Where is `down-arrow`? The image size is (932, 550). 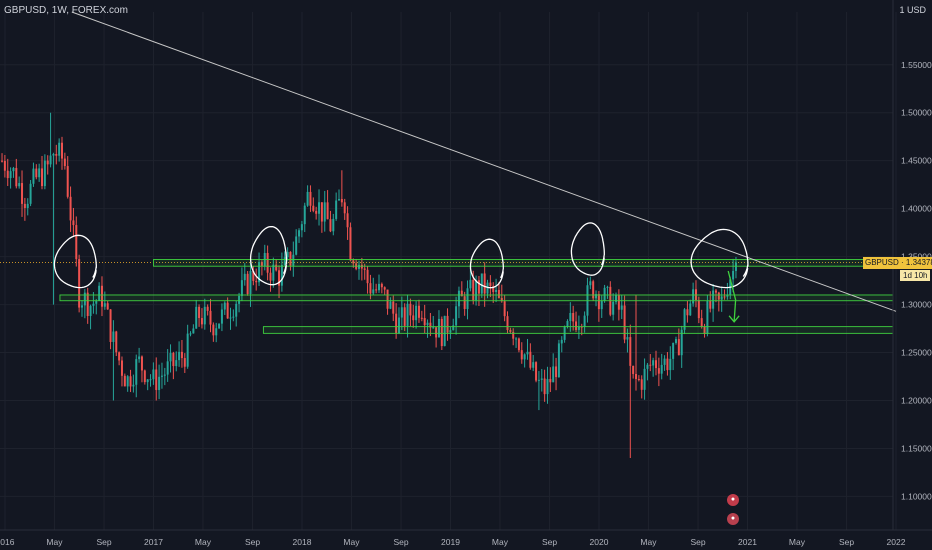
down-arrow is located at coordinates (732, 296).